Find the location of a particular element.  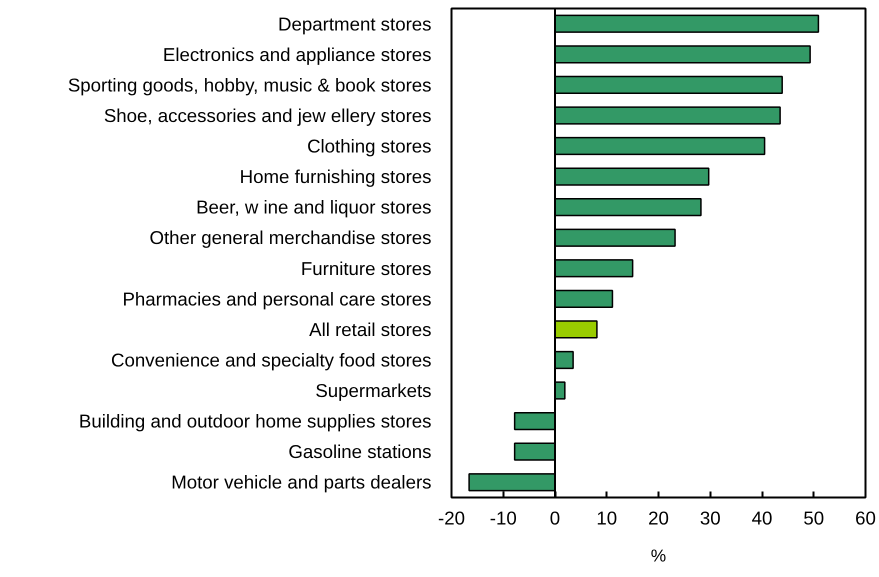

x-tick-label: -20 is located at coordinates (451, 518).